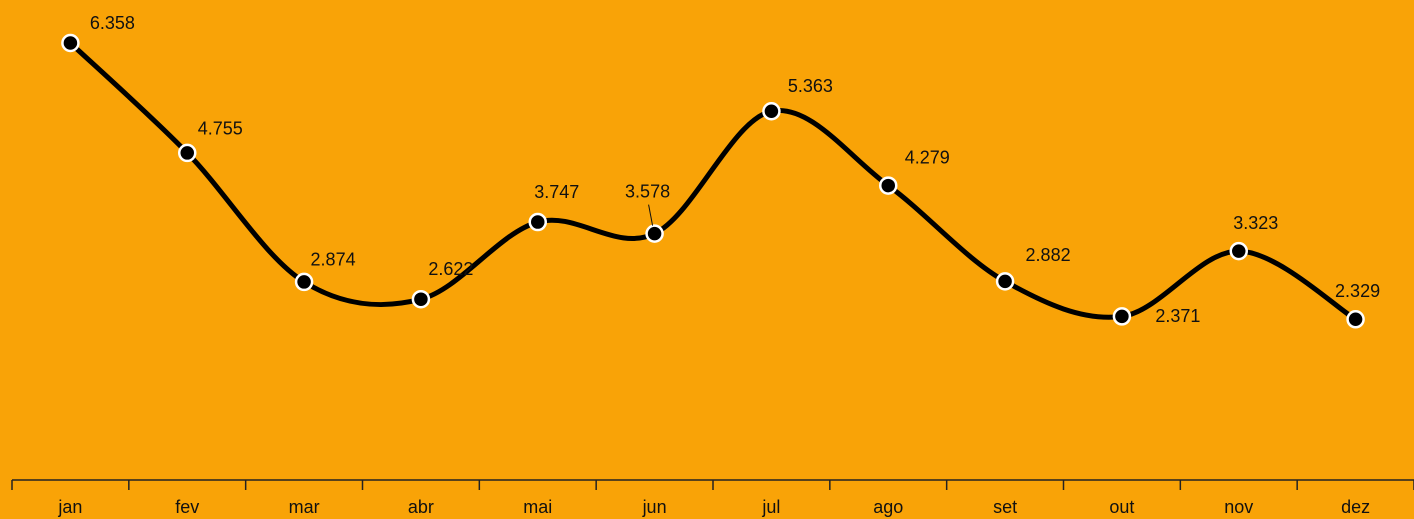 Image resolution: width=1414 pixels, height=519 pixels. Describe the element at coordinates (220, 129) in the screenshot. I see `data-label: 4.755` at that location.